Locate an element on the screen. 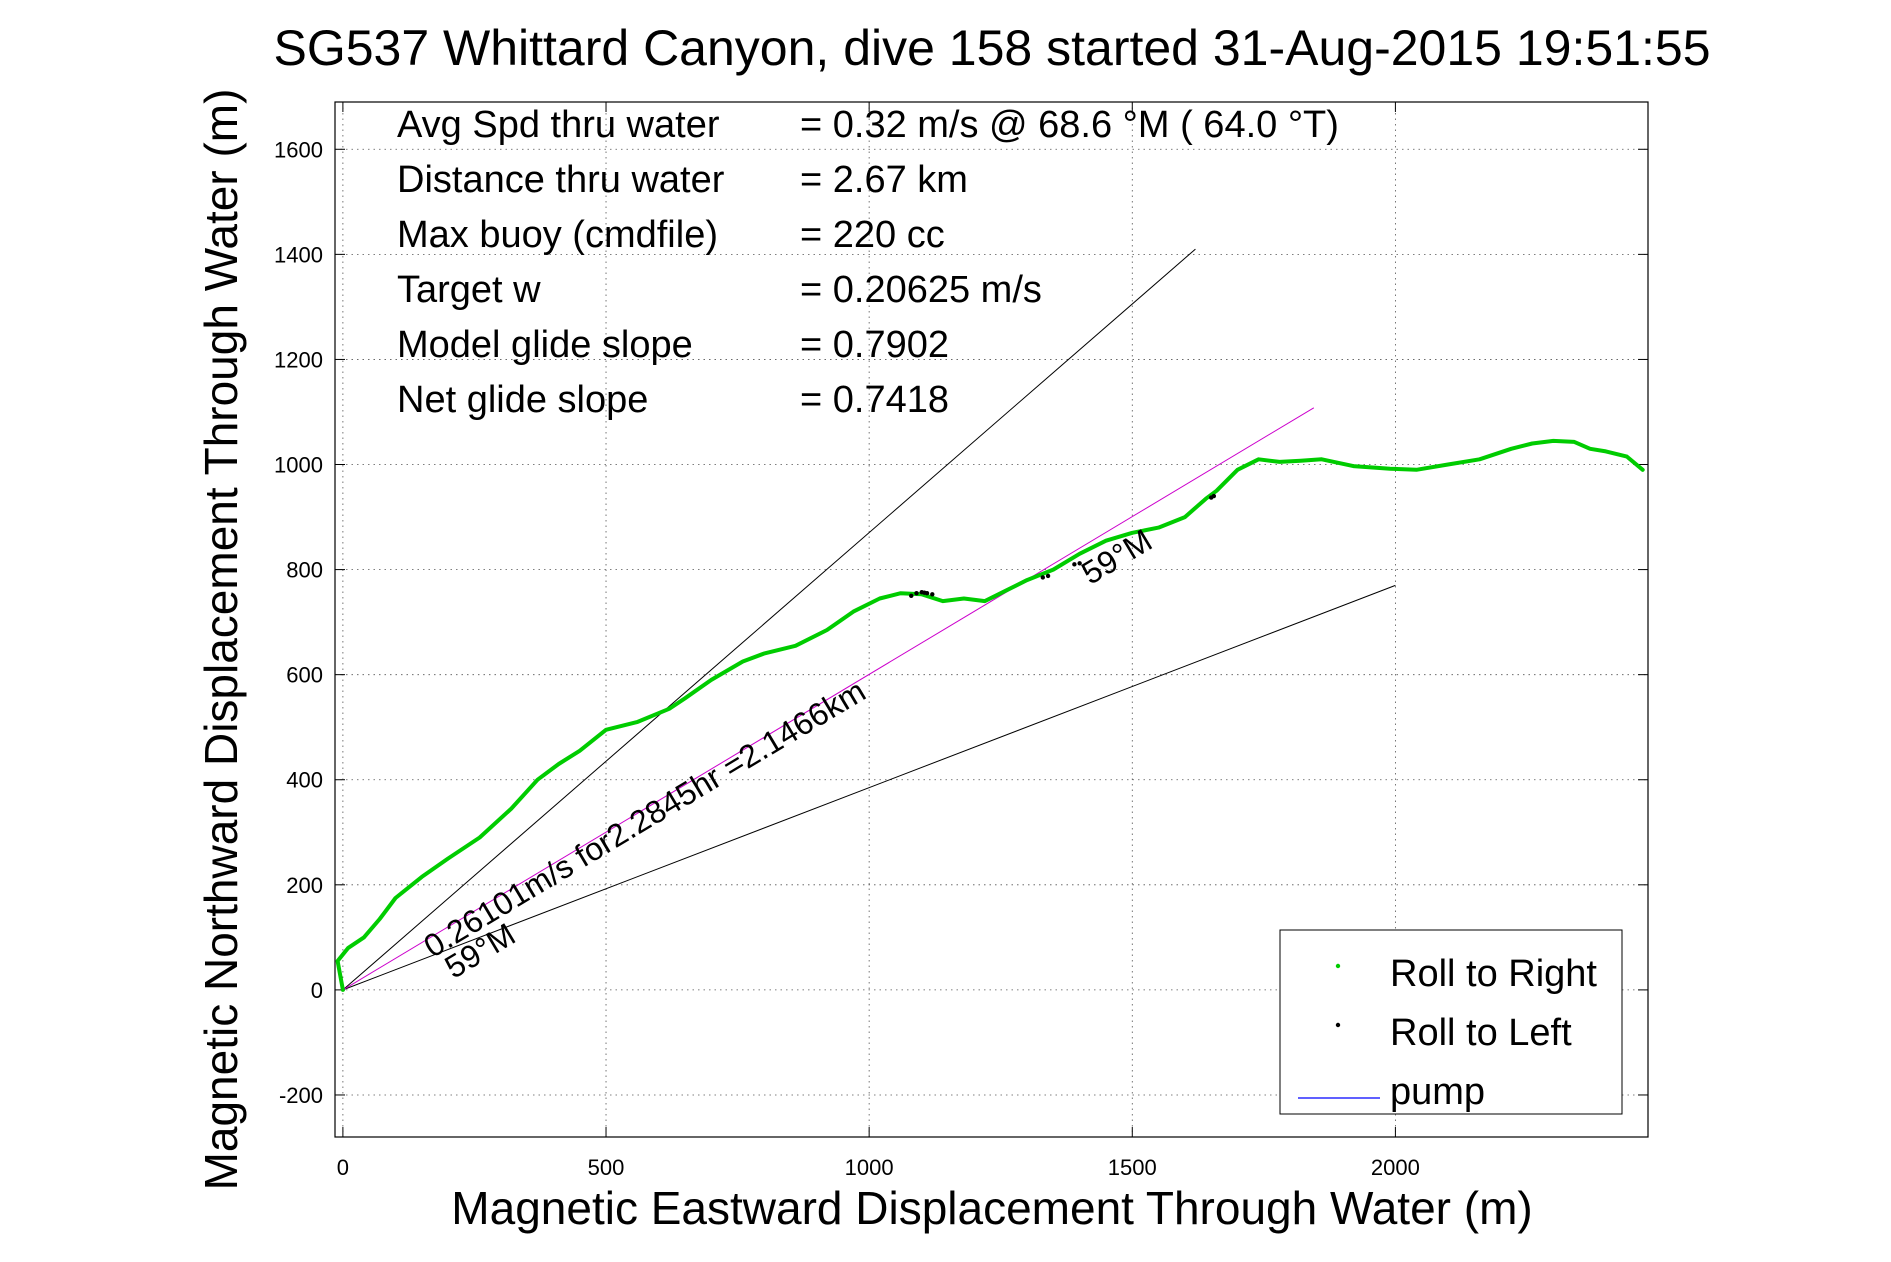  y-tick-label: 800 is located at coordinates (304, 570).